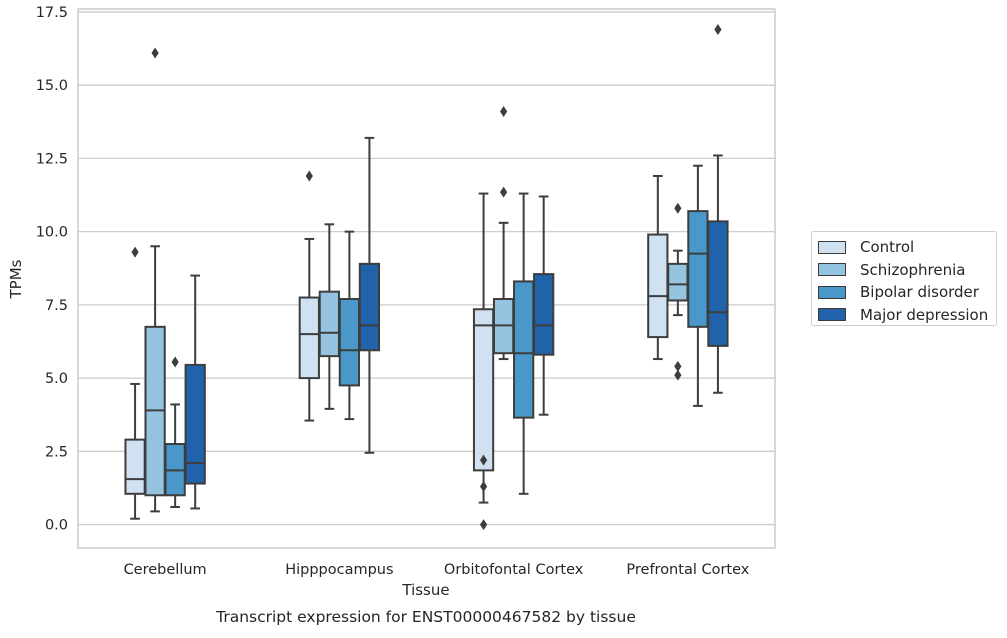 This screenshot has height=638, width=1007. I want to click on y-tick-label: 2.5, so click(56, 452).